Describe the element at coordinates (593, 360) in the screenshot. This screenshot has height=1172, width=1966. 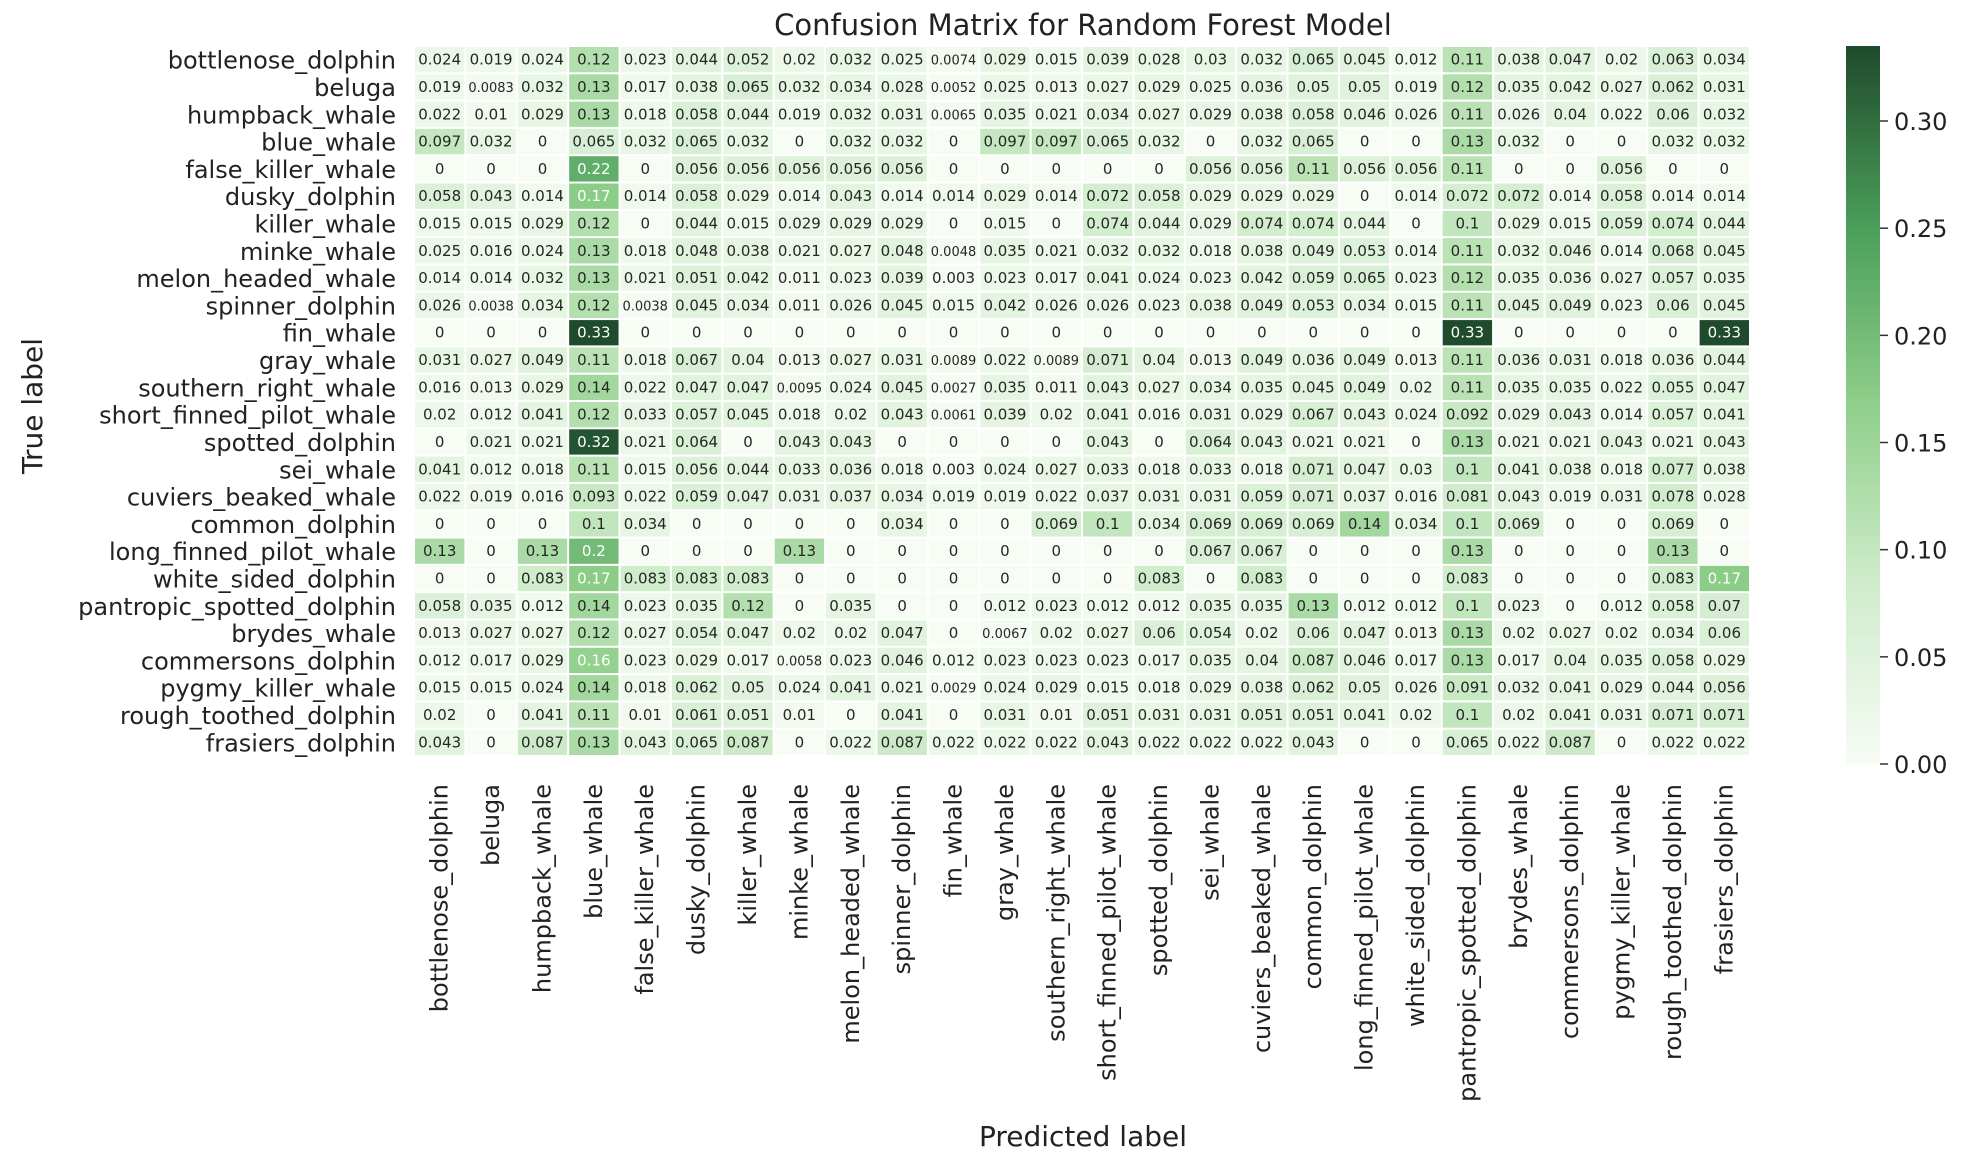
I see `cell-value-label: 0.11` at that location.